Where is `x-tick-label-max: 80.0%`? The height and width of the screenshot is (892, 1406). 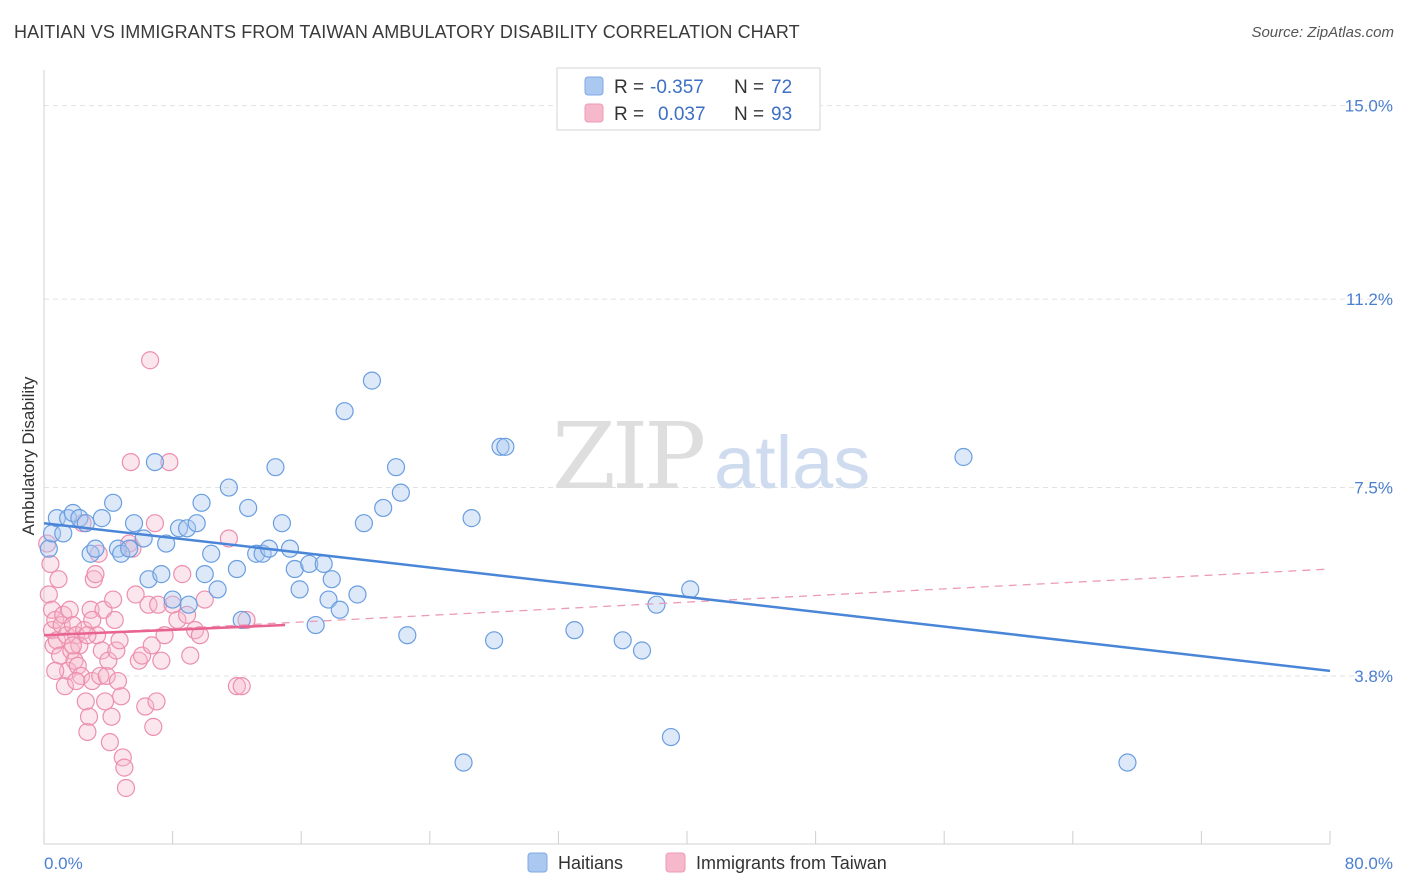 x-tick-label-max: 80.0% is located at coordinates (1369, 863).